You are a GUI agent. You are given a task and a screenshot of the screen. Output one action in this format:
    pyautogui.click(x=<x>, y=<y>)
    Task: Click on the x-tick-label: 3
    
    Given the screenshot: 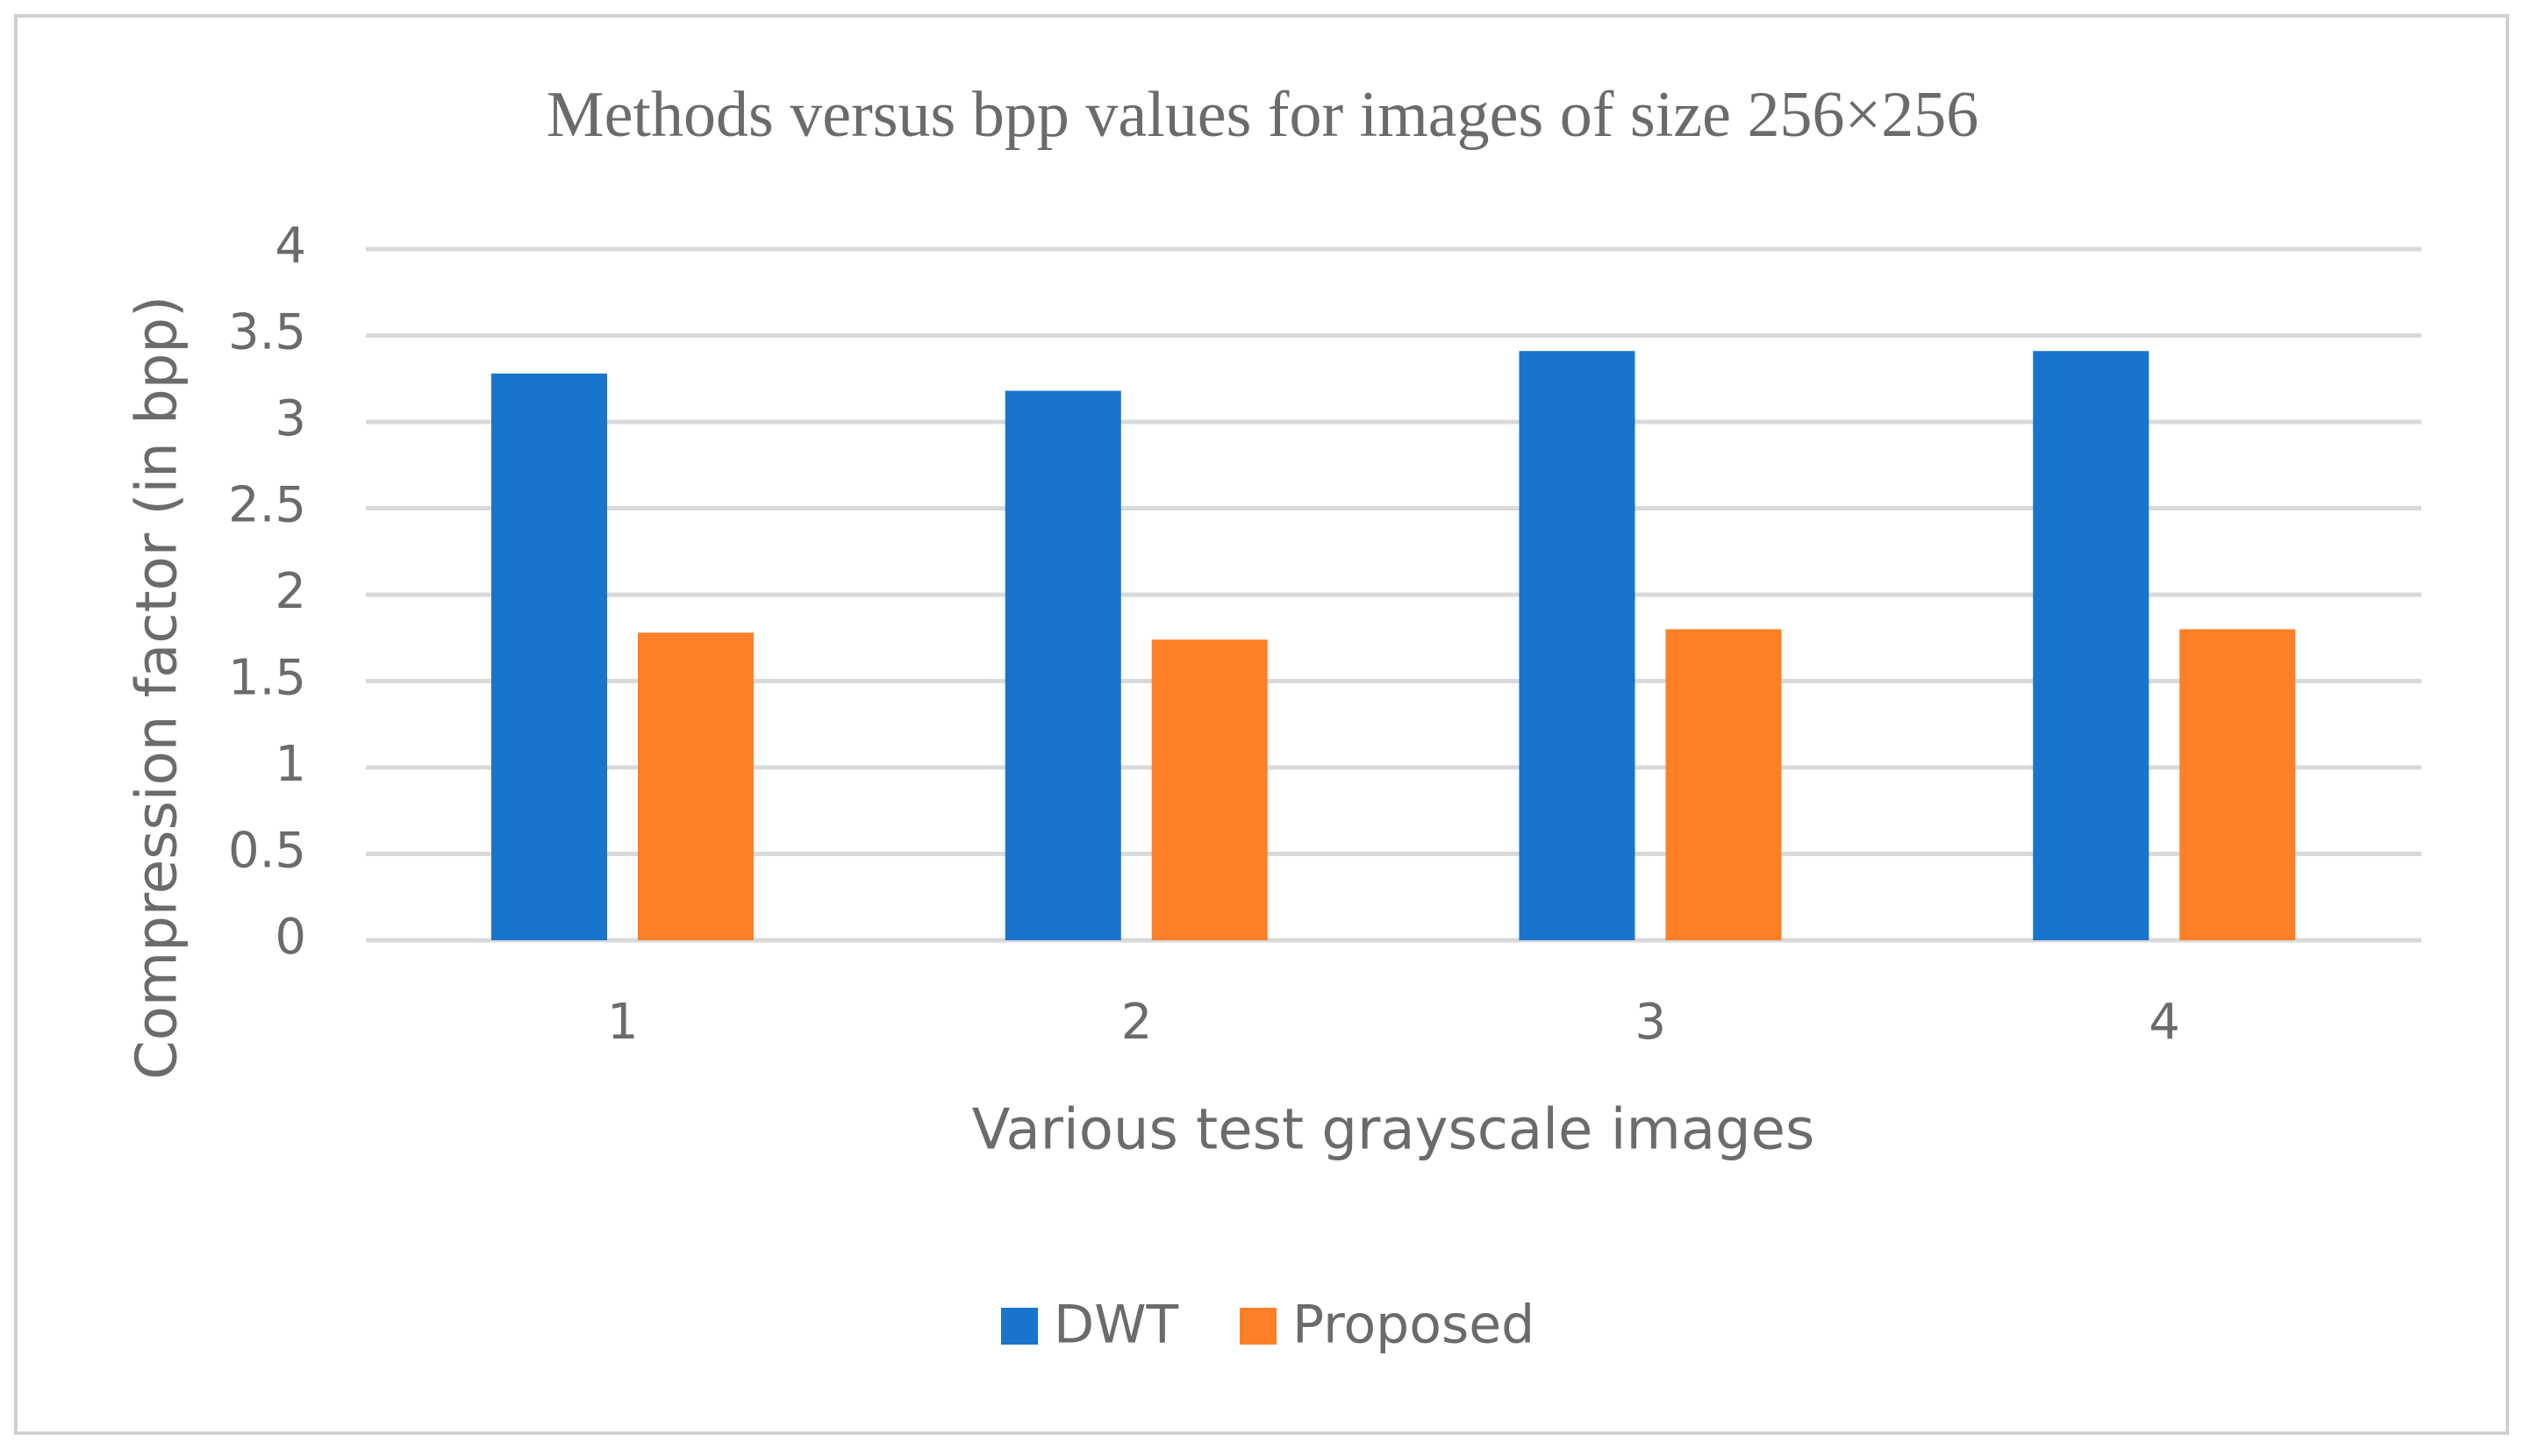 What is the action you would take?
    pyautogui.click(x=1651, y=1022)
    